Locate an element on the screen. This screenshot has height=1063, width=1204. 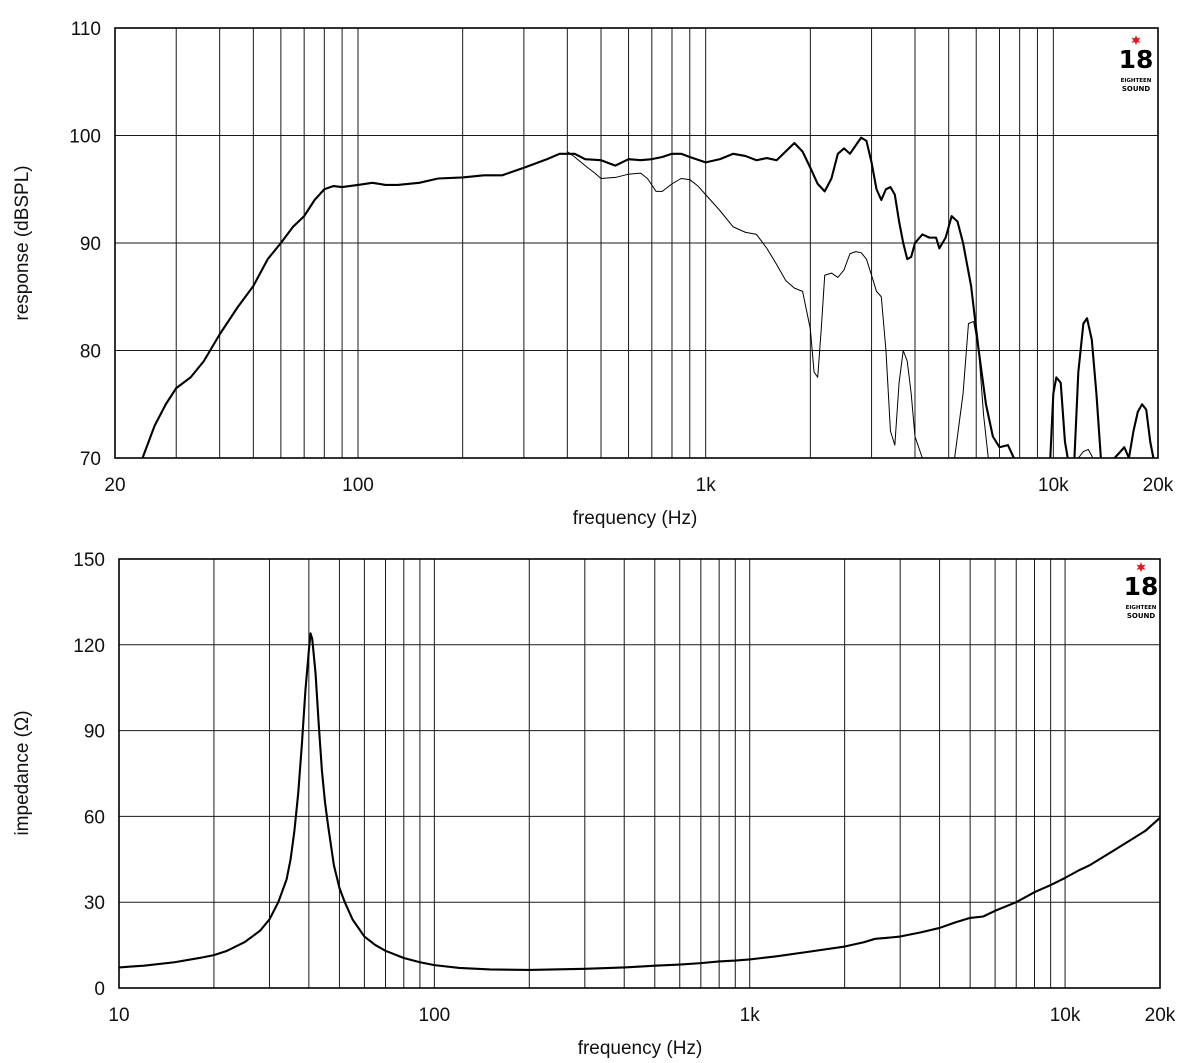
y-tick-label: 150 is located at coordinates (89, 560).